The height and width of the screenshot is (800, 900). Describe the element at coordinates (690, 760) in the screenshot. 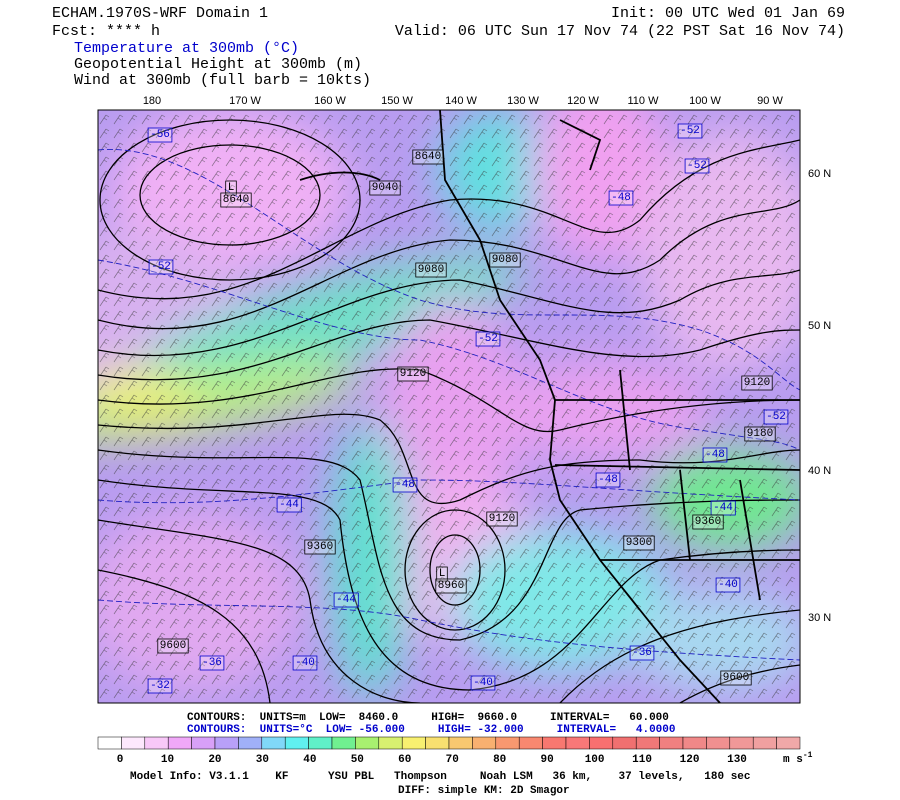

I see `colorbar-tick-label: 120` at that location.